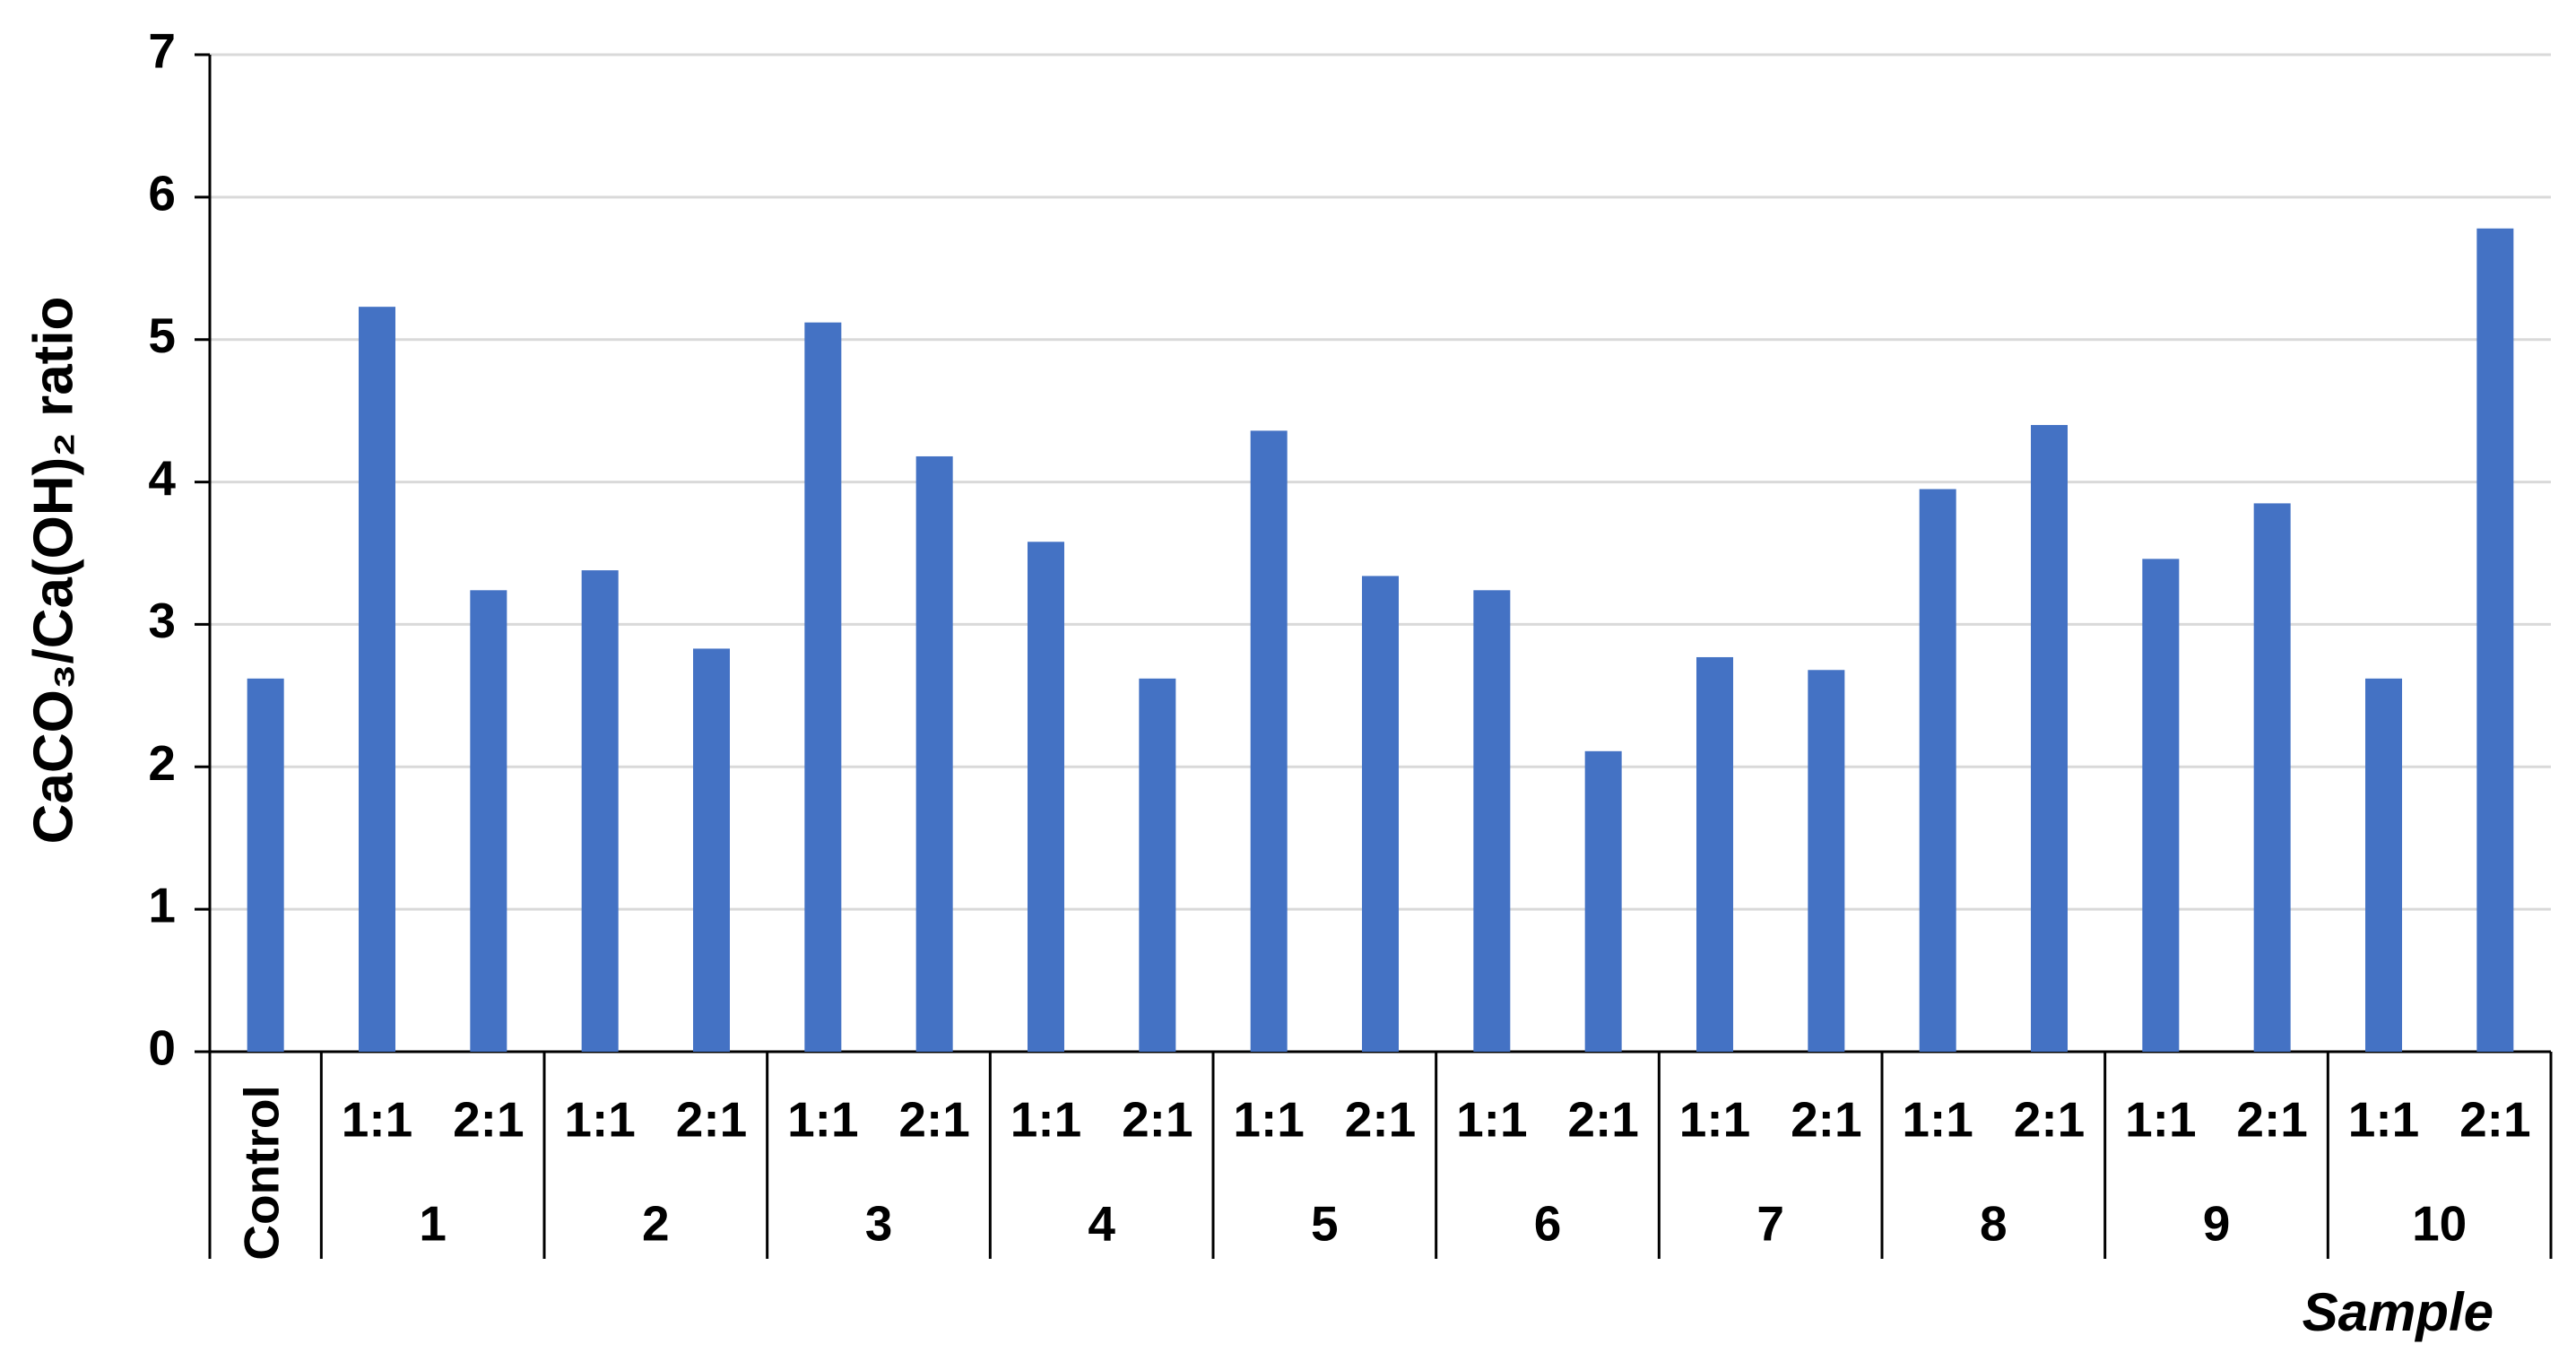  Describe the element at coordinates (162, 763) in the screenshot. I see `y-tick-label: 2` at that location.